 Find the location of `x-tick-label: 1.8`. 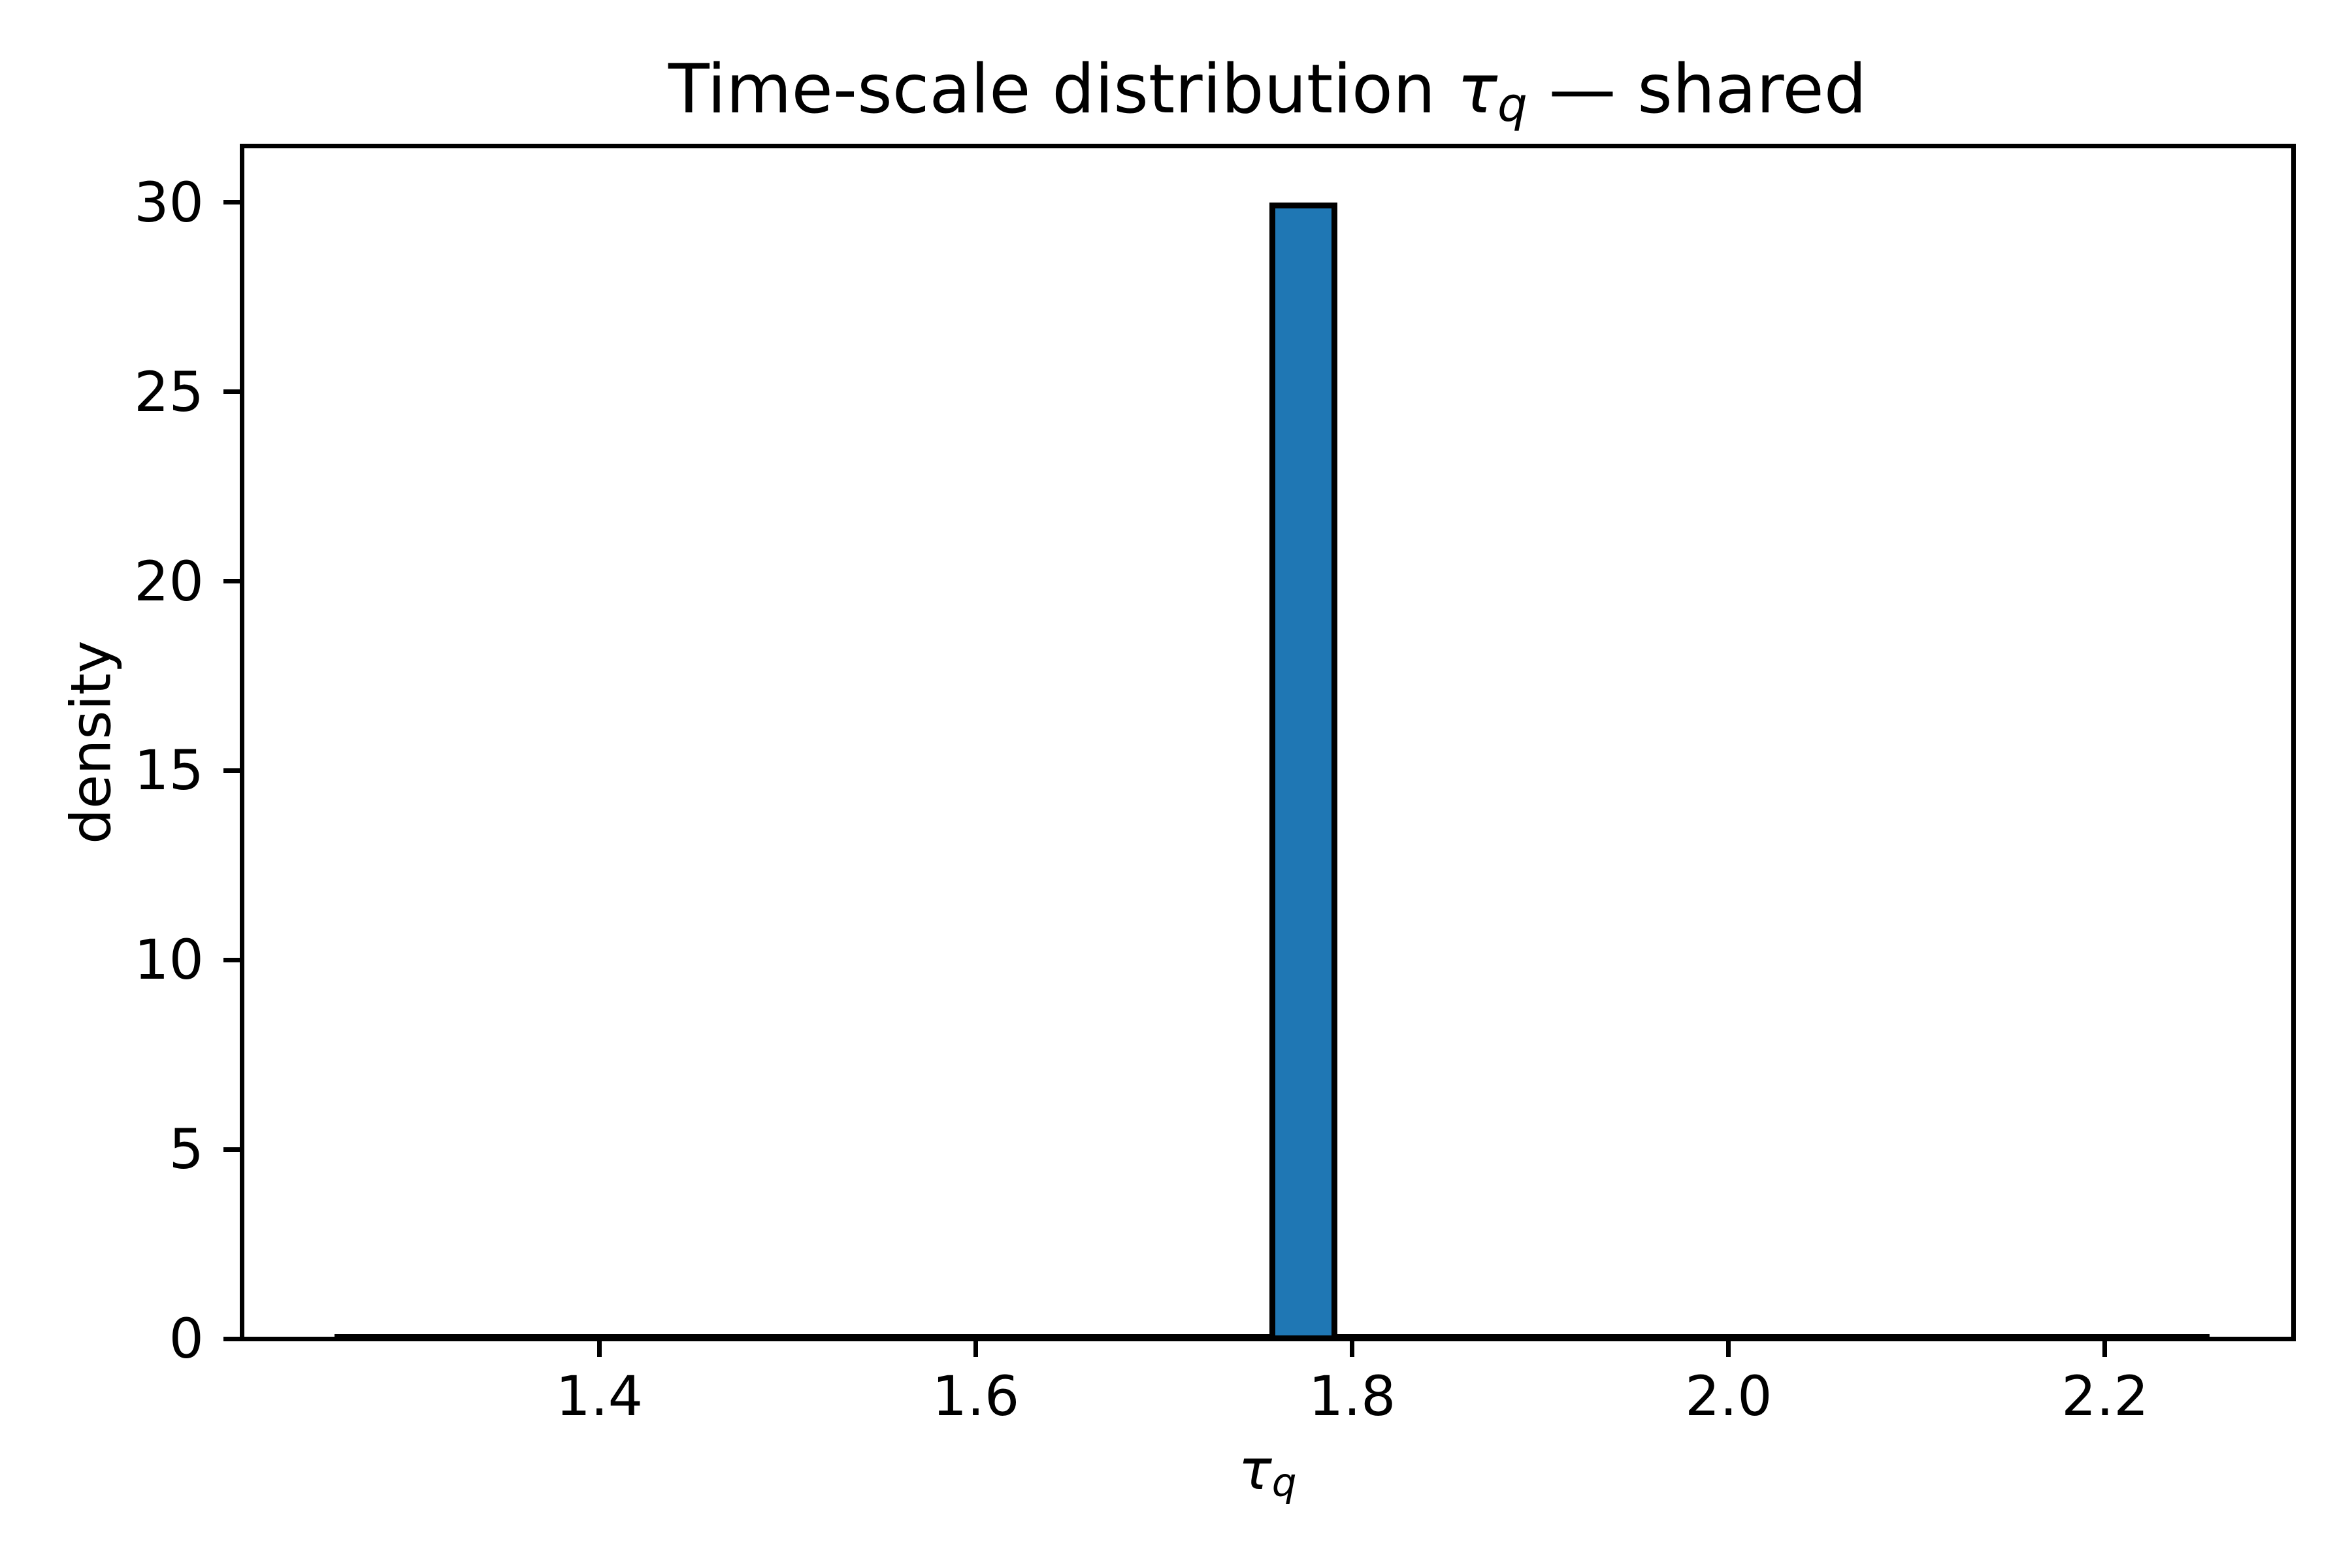

x-tick-label: 1.8 is located at coordinates (1352, 1396).